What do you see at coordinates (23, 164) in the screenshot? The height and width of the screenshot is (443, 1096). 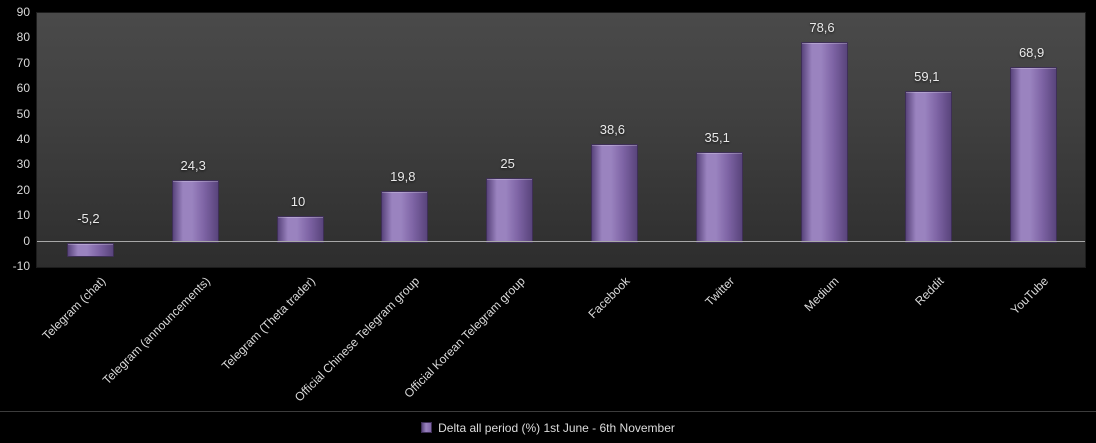 I see `y-axis-tick-label: 30` at bounding box center [23, 164].